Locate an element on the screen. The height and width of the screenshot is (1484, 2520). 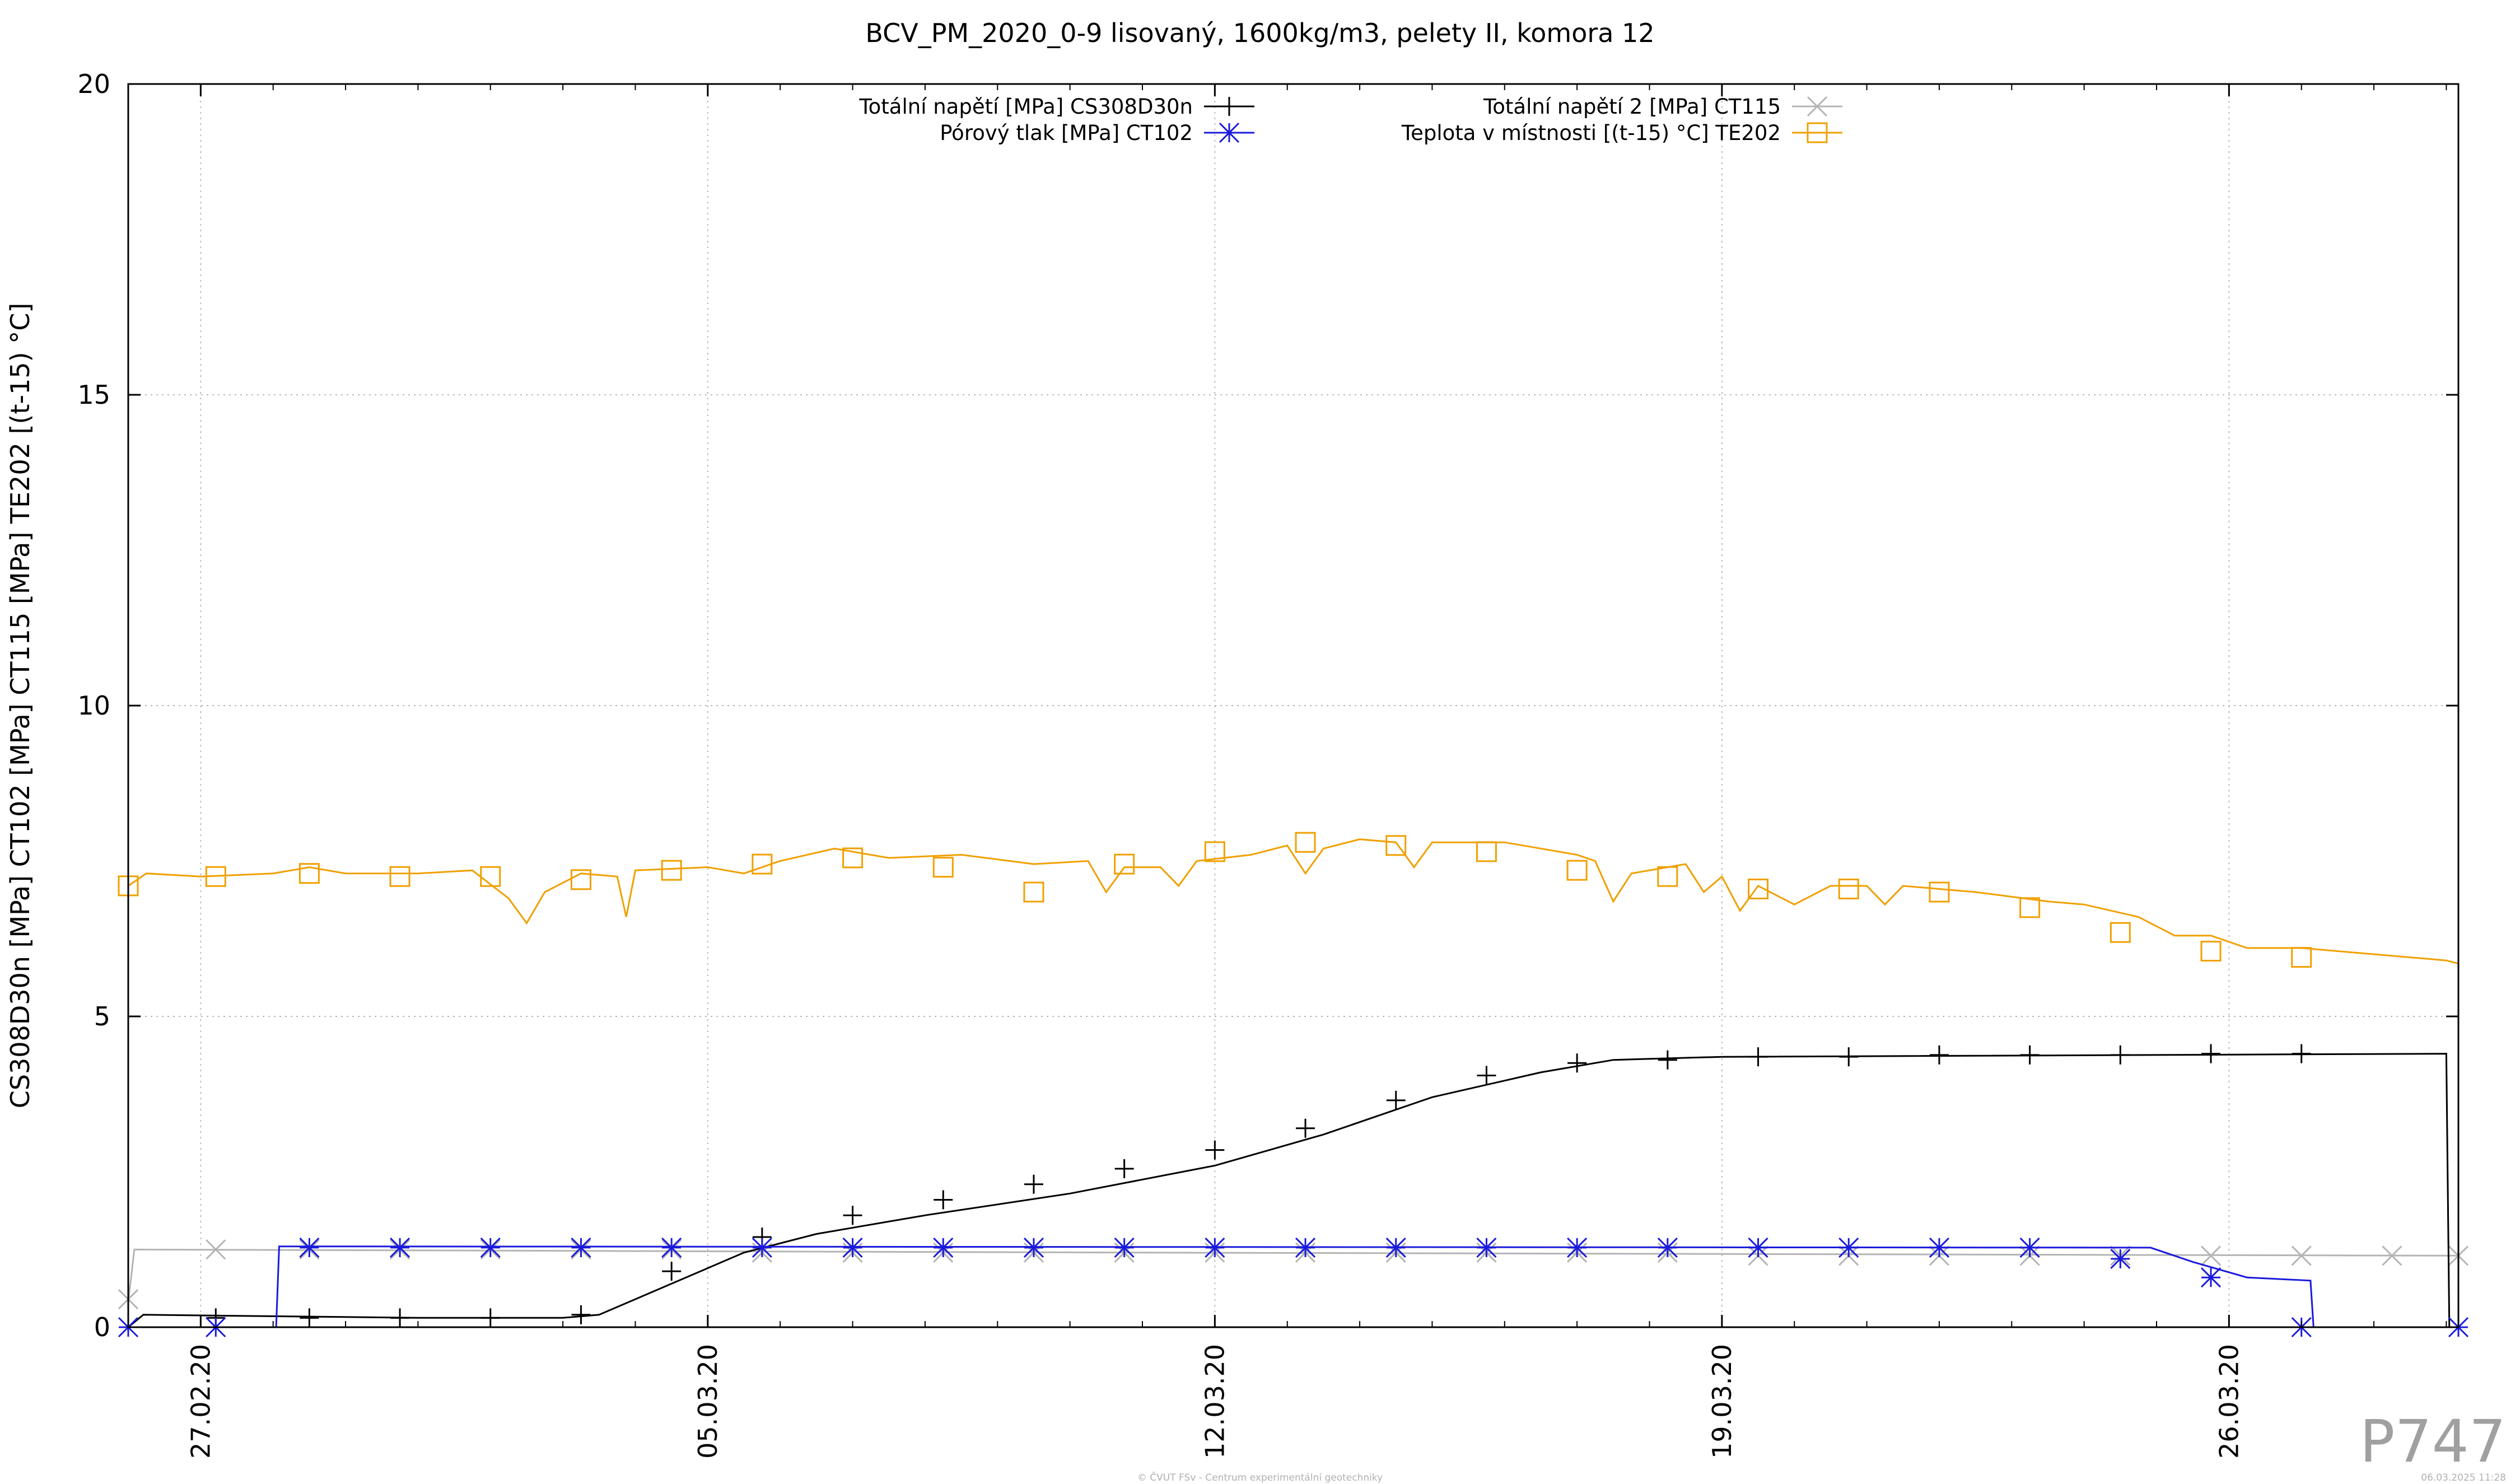
y-tick-label: 5 is located at coordinates (102, 1017).